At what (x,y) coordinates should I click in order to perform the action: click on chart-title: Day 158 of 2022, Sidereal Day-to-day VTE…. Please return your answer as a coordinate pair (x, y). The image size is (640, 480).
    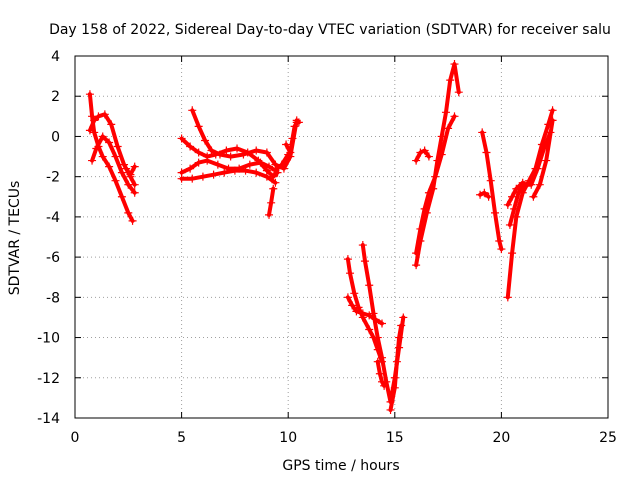
    Looking at the image, I should click on (330, 30).